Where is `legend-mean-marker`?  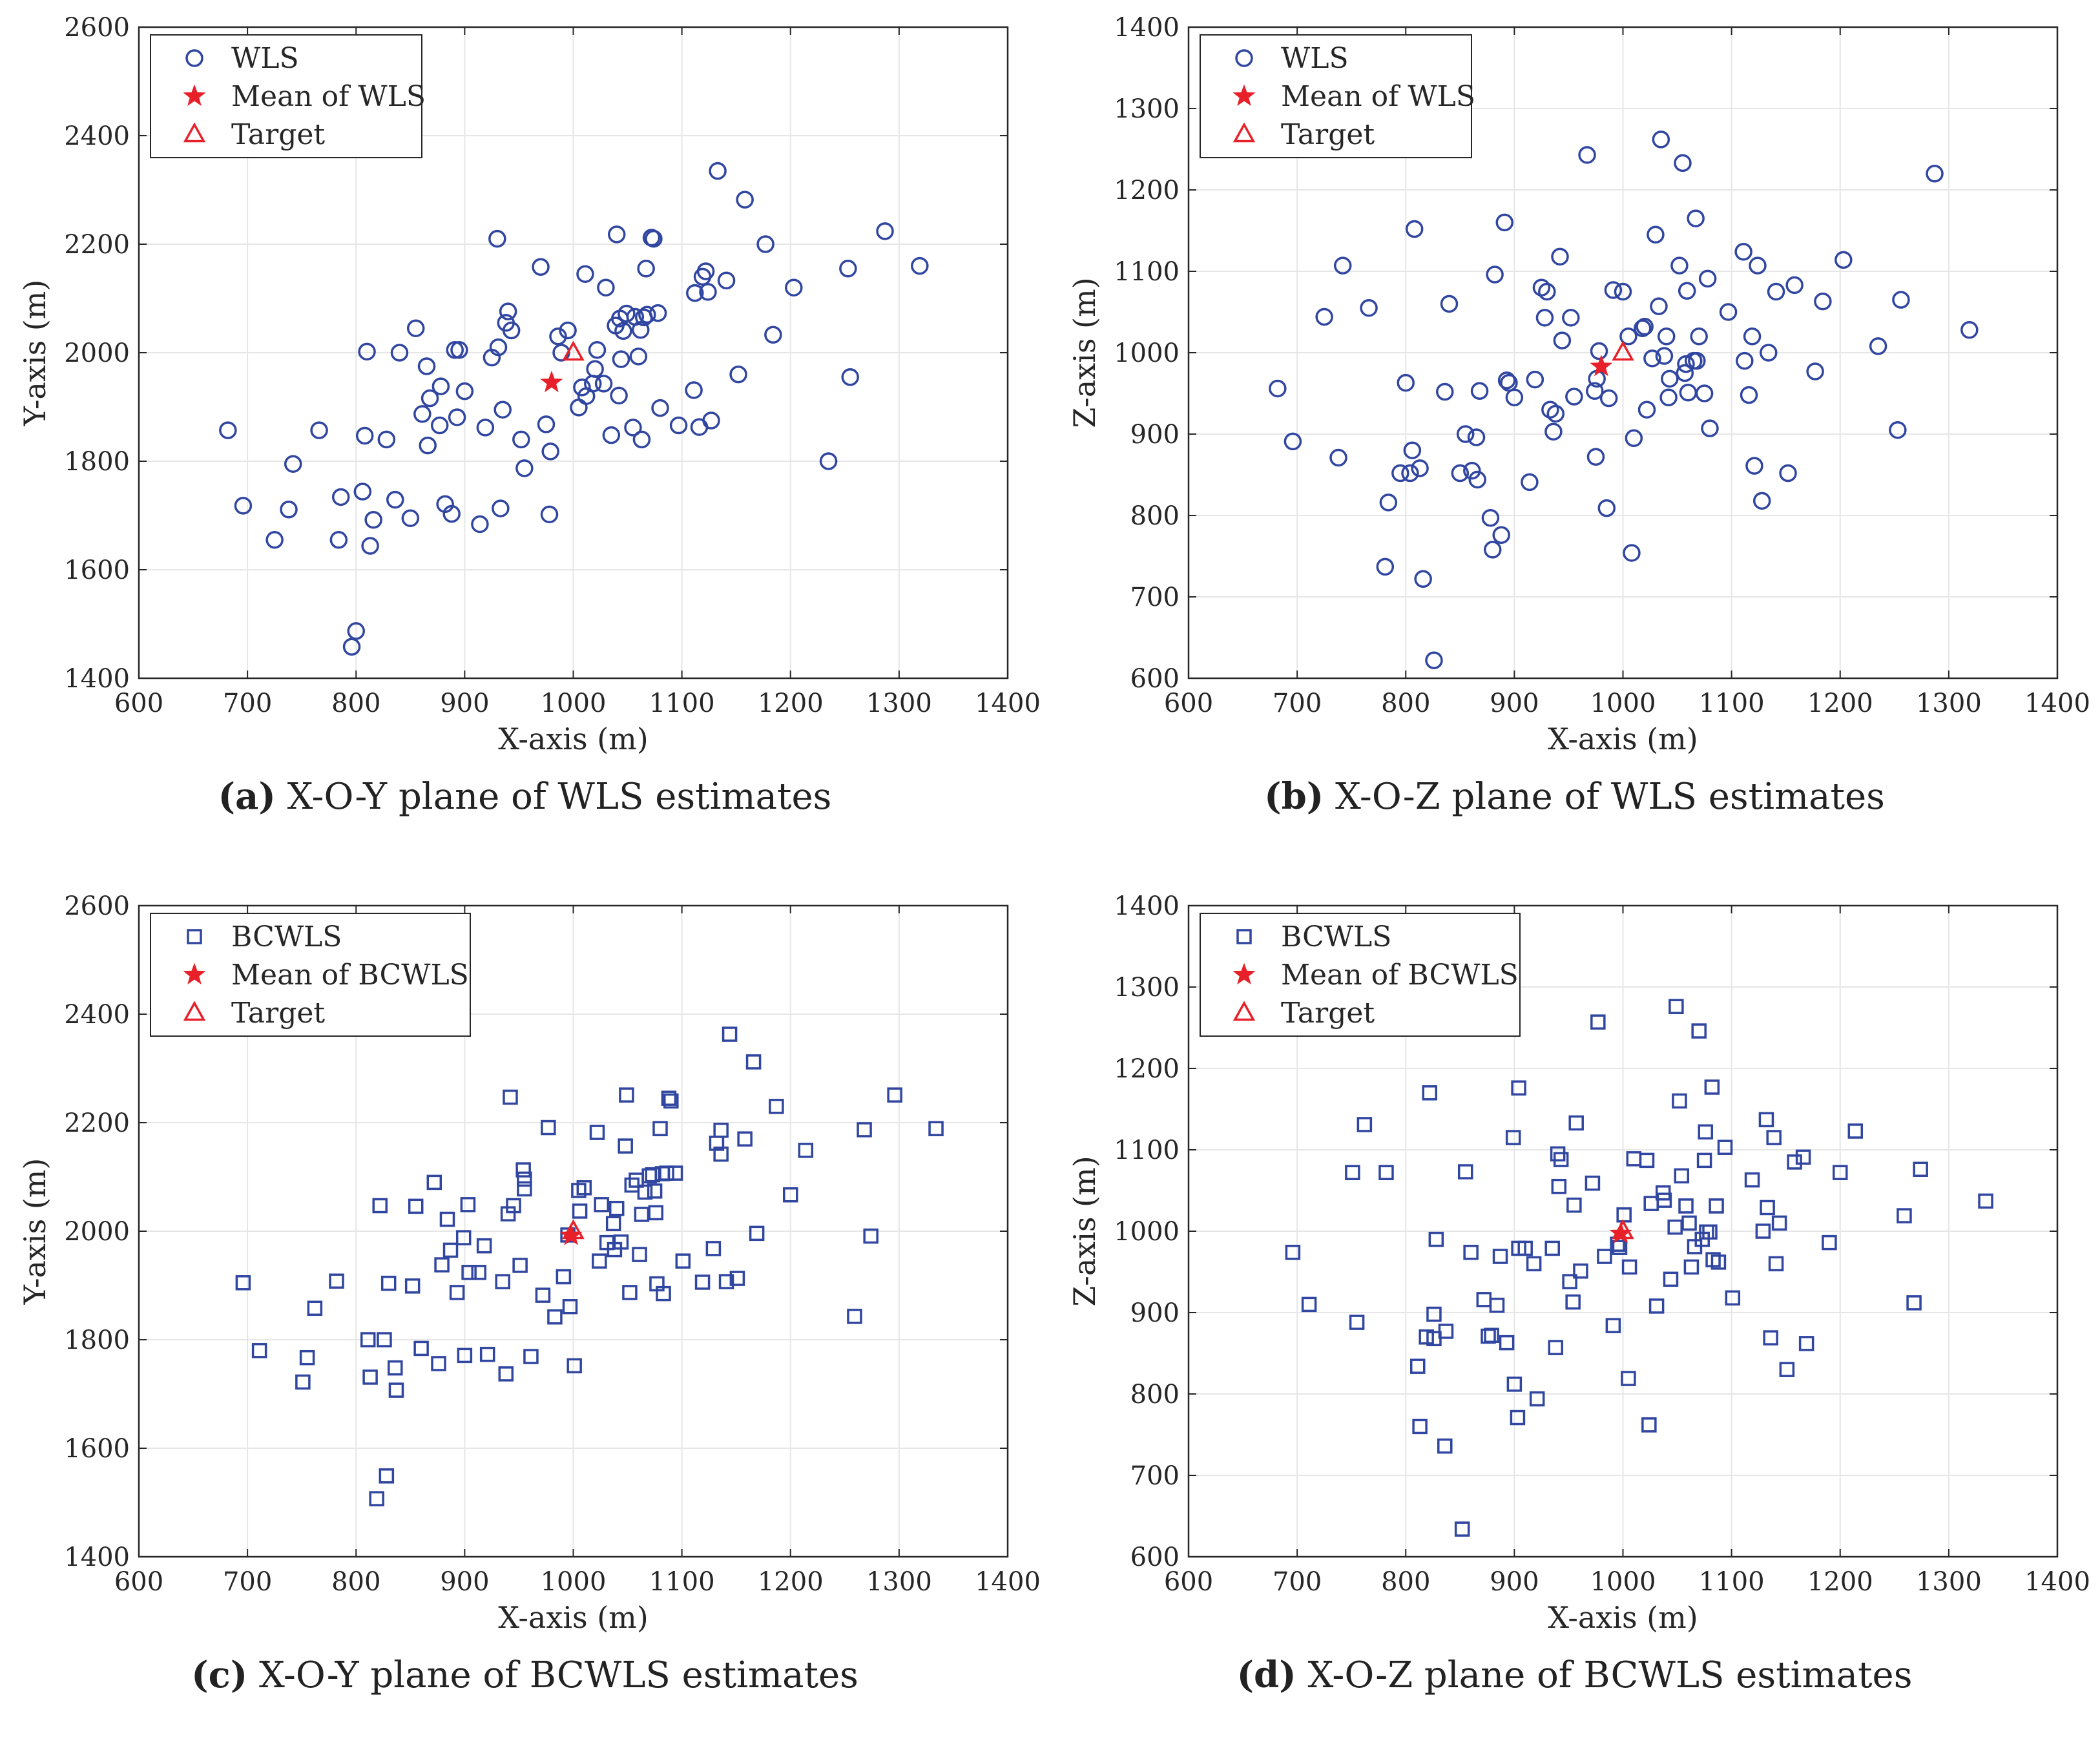 legend-mean-marker is located at coordinates (195, 973).